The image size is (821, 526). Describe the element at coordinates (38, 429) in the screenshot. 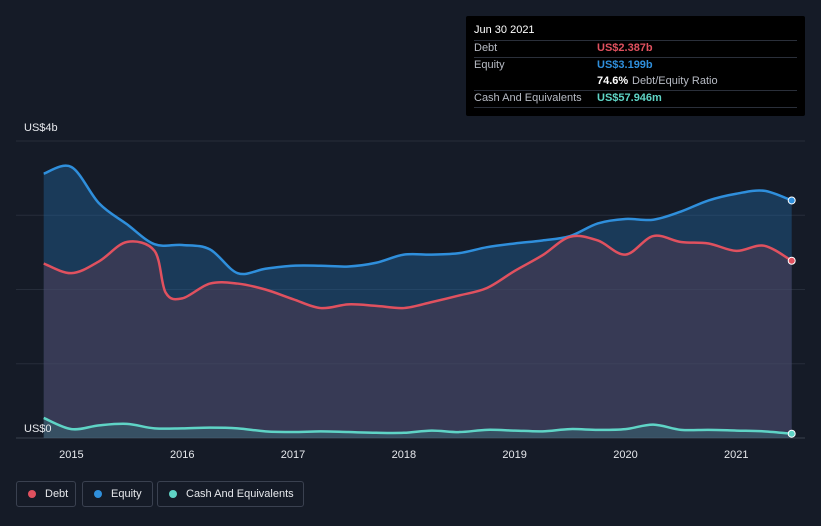

I see `y-axis-bottom-label: US$0` at that location.